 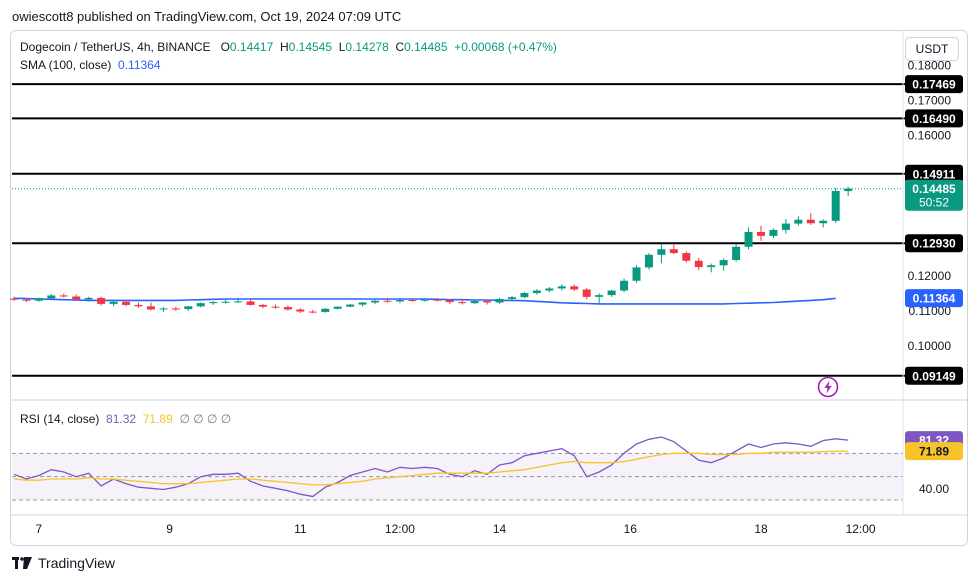 I want to click on symbol-label: Dogecoin / TetherUS, 4h, BINANCE, so click(x=115, y=47).